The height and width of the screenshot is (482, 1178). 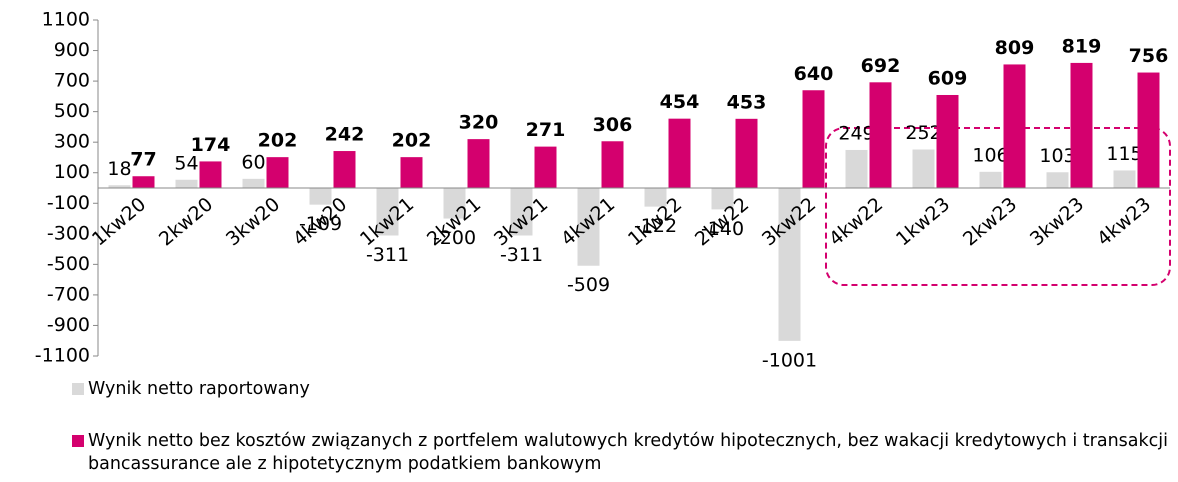 What do you see at coordinates (345, 135) in the screenshot?
I see `data-label: 242` at bounding box center [345, 135].